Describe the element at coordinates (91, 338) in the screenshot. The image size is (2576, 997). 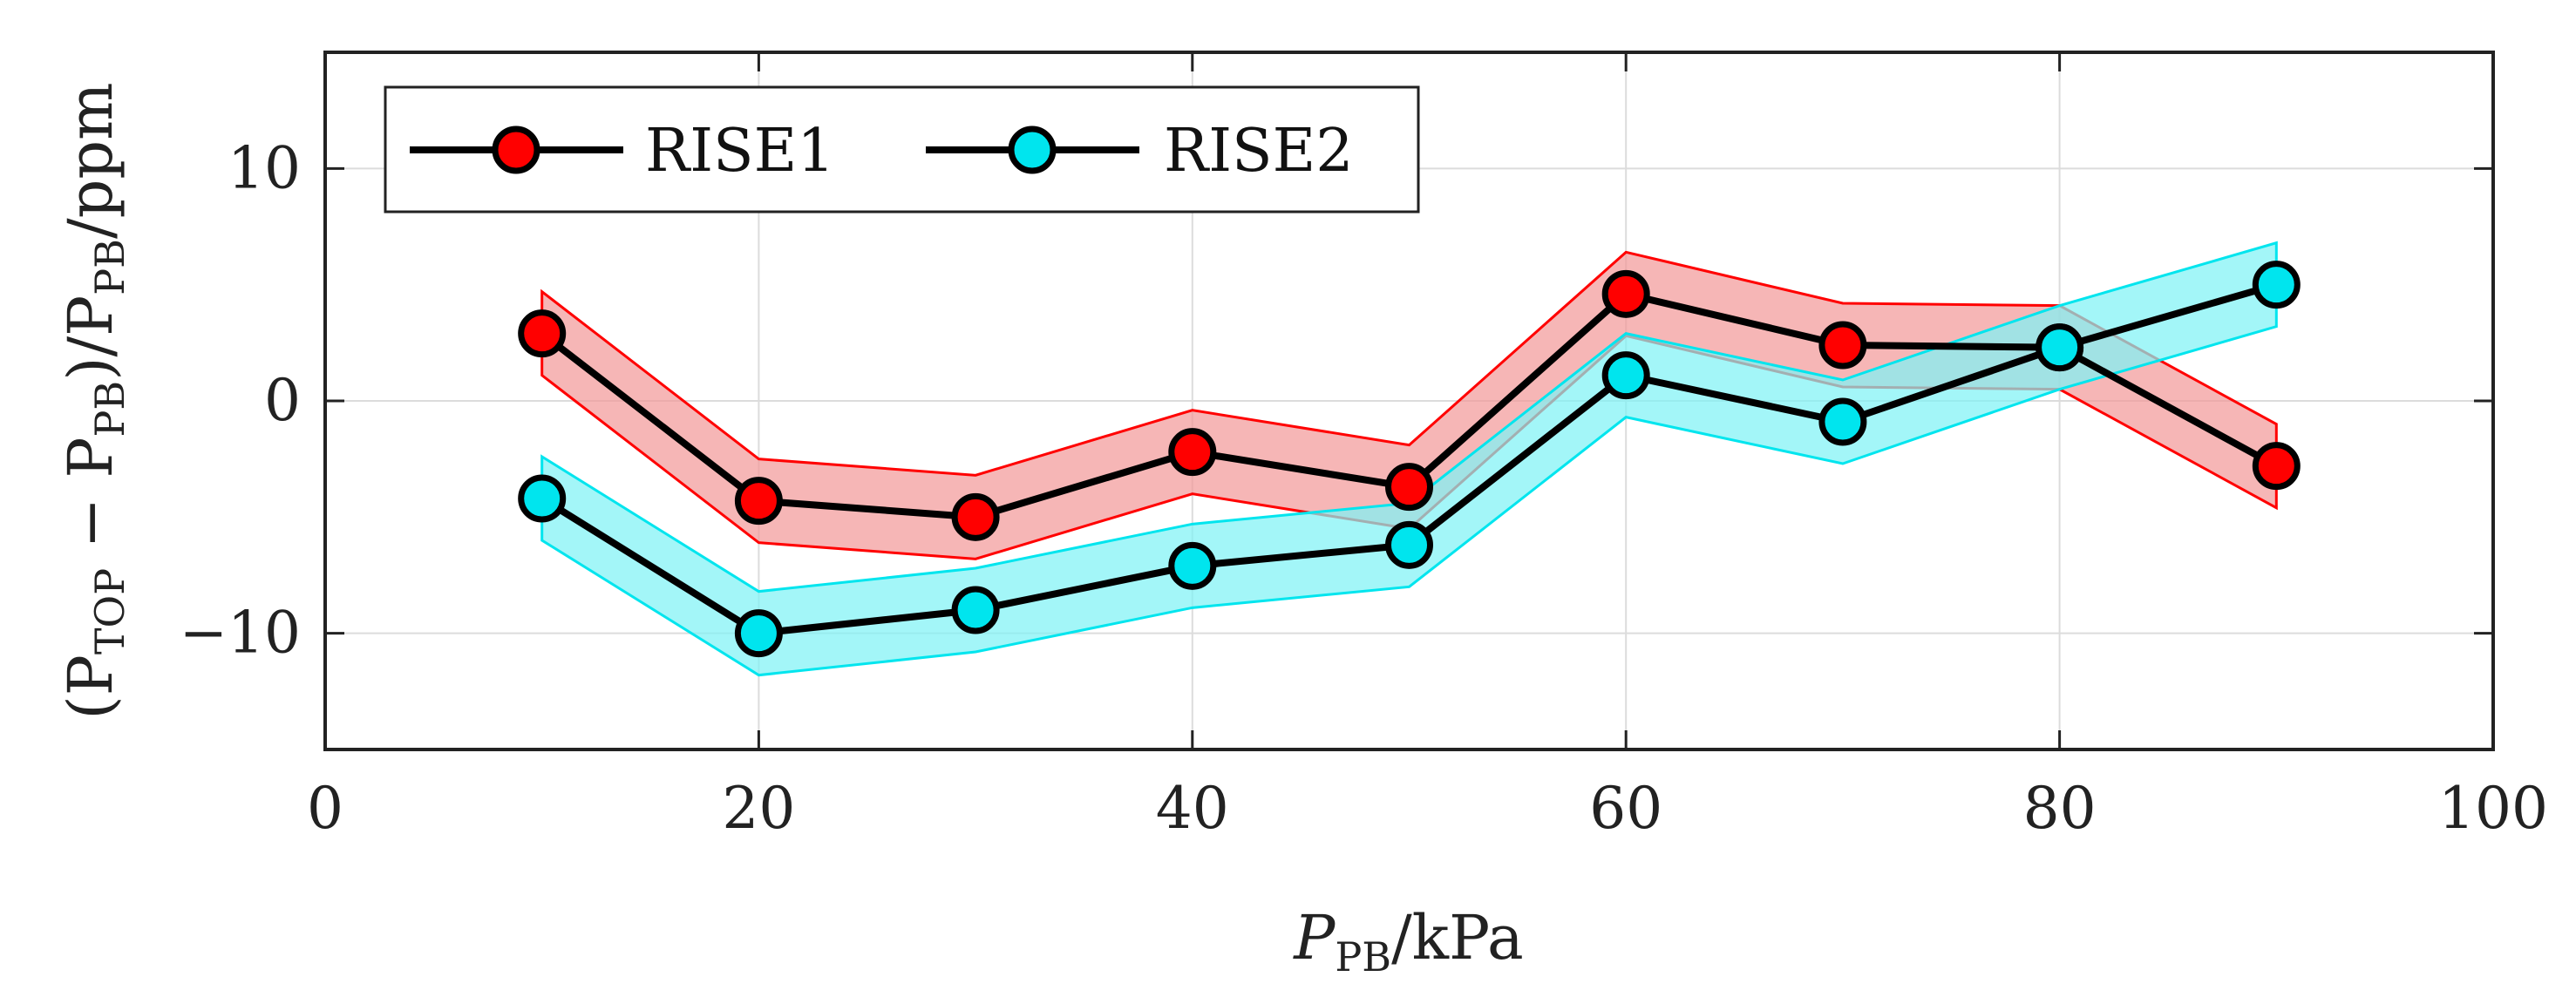
I see `y-axis-label-close: )/P` at that location.